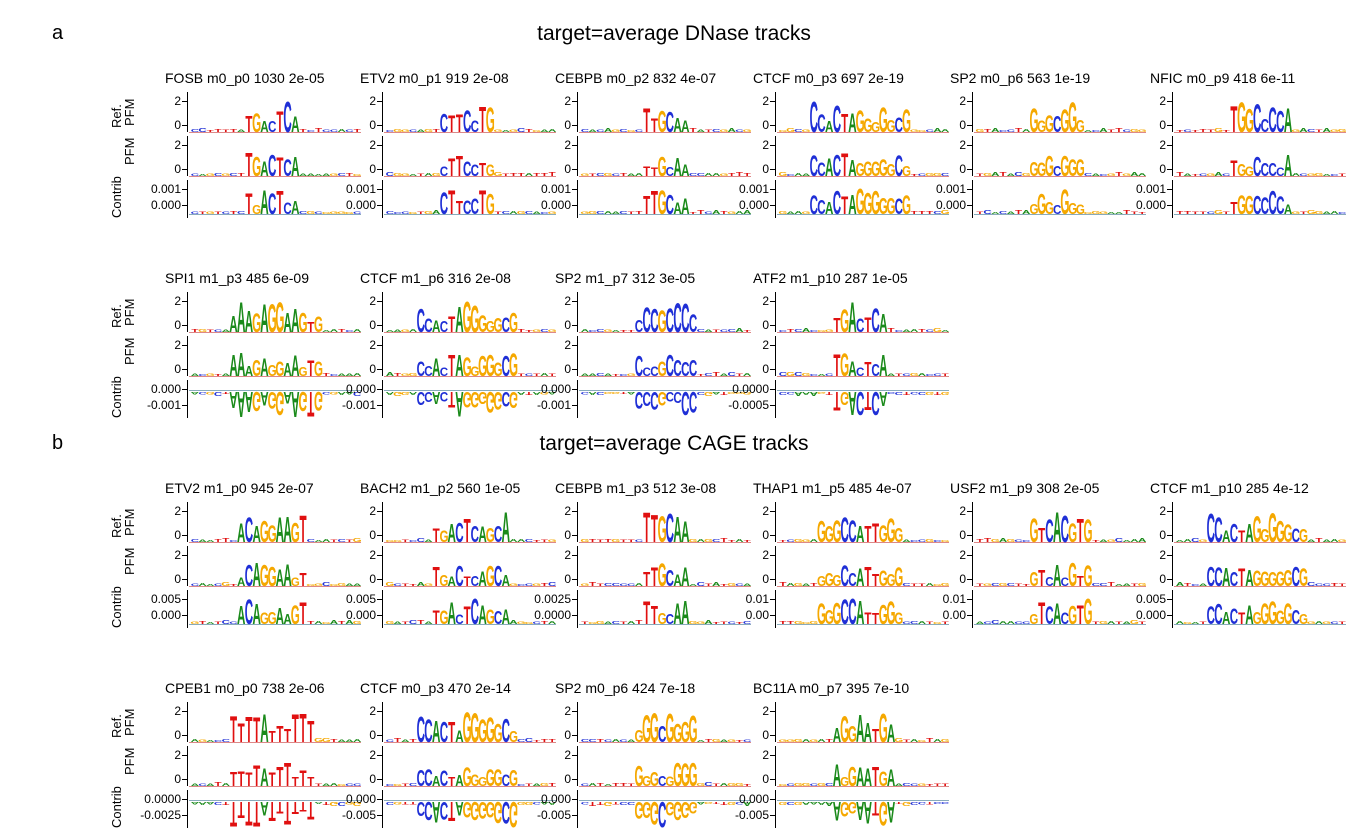 The image size is (1348, 832). Describe the element at coordinates (950, 189) in the screenshot. I see `y-tick-label: 0.001` at that location.